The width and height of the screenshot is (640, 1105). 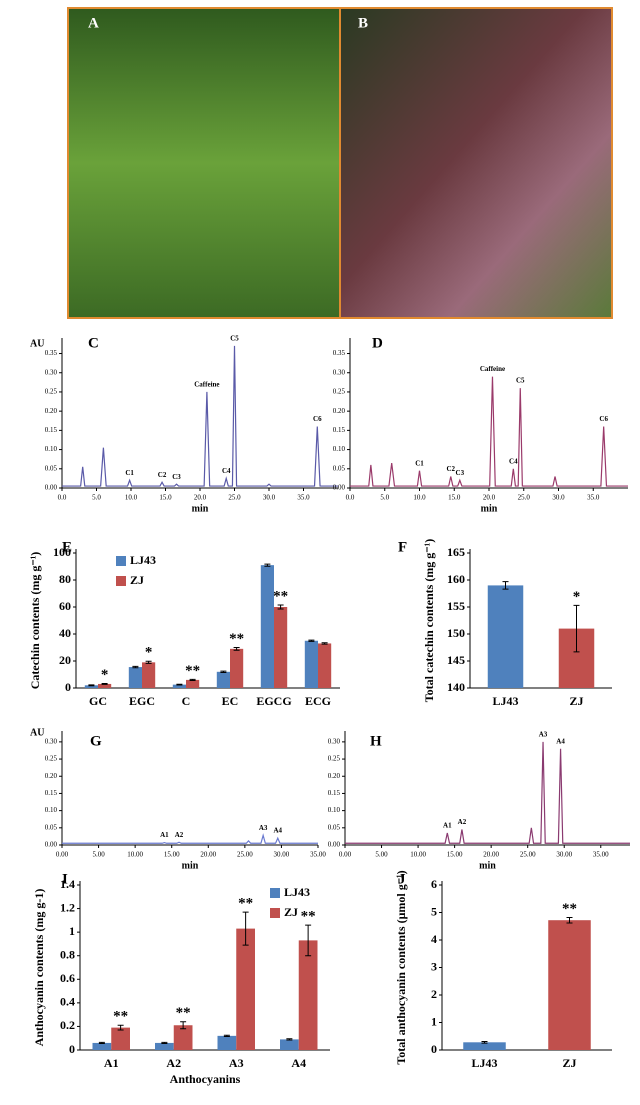 What do you see at coordinates (543, 734) in the screenshot?
I see `peak-label: A3` at bounding box center [543, 734].